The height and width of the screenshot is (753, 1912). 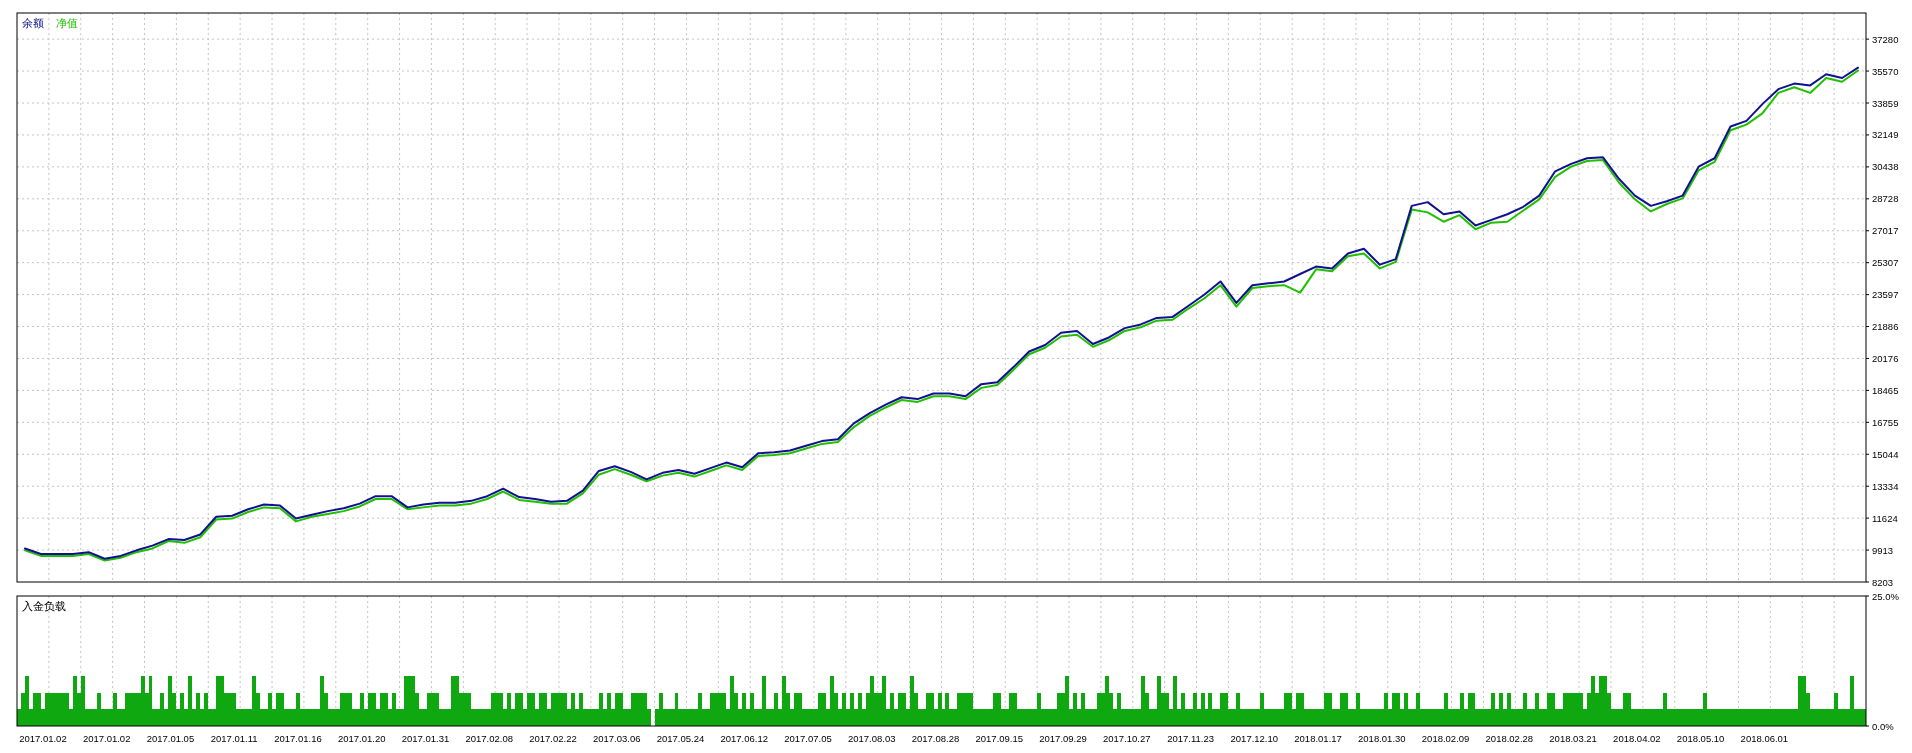 What do you see at coordinates (298, 738) in the screenshot?
I see `x-tick-label: 2017.01.16` at bounding box center [298, 738].